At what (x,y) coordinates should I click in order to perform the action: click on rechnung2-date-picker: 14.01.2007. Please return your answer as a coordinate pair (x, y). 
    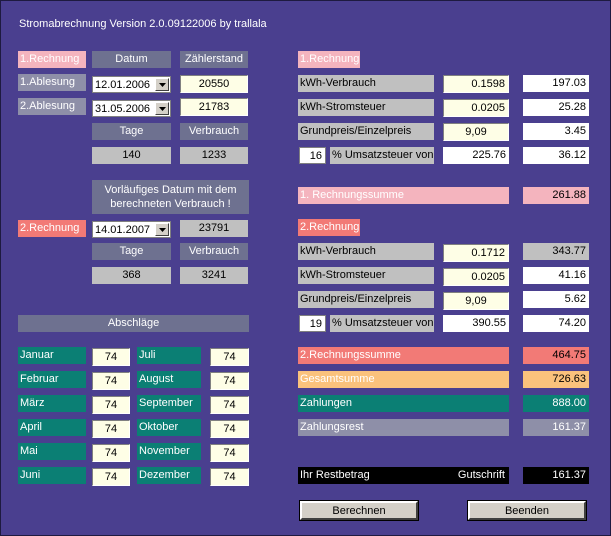
    Looking at the image, I should click on (131, 229).